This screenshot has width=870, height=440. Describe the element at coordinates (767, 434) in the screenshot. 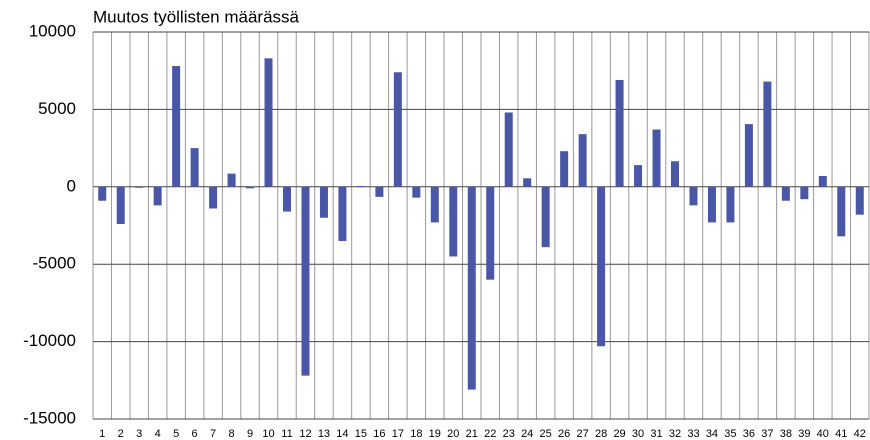

I see `x-tick-label: 37` at that location.